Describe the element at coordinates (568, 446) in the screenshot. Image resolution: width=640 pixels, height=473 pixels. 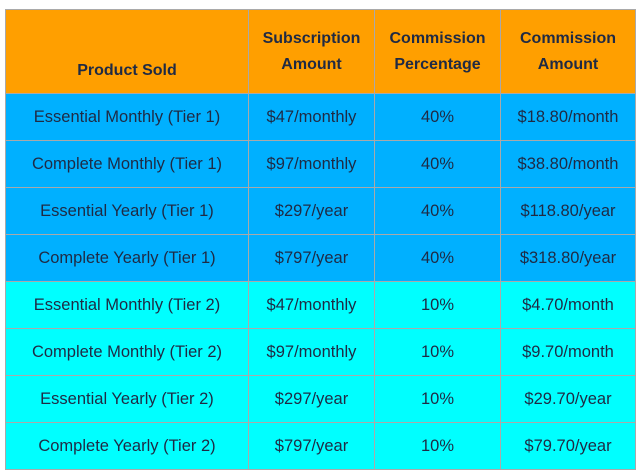
I see `cell-commission: $79.70/year` at that location.